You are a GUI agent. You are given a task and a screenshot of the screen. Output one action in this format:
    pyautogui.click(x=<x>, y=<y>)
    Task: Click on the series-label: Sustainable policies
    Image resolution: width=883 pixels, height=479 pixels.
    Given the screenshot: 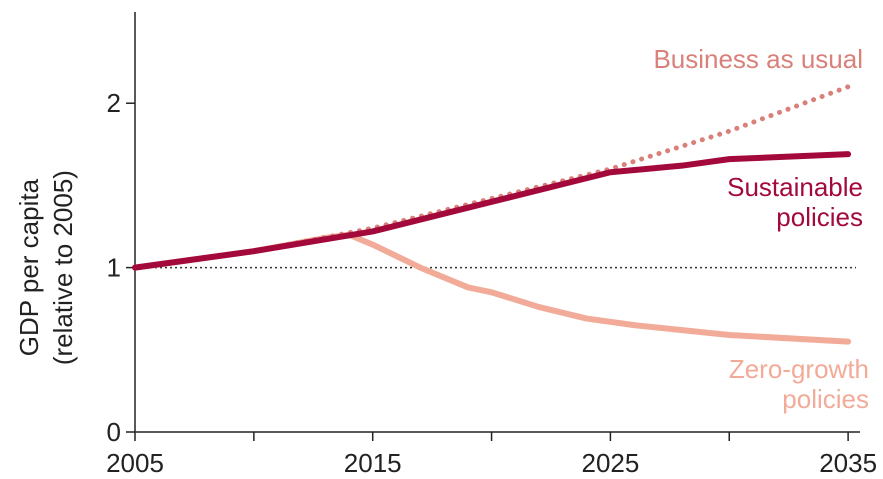 What is the action you would take?
    pyautogui.click(x=795, y=202)
    